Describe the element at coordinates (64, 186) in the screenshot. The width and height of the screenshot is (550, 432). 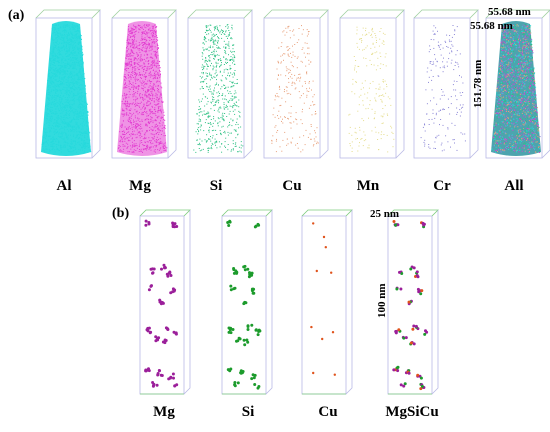
I see `element-label-al: Al` at that location.